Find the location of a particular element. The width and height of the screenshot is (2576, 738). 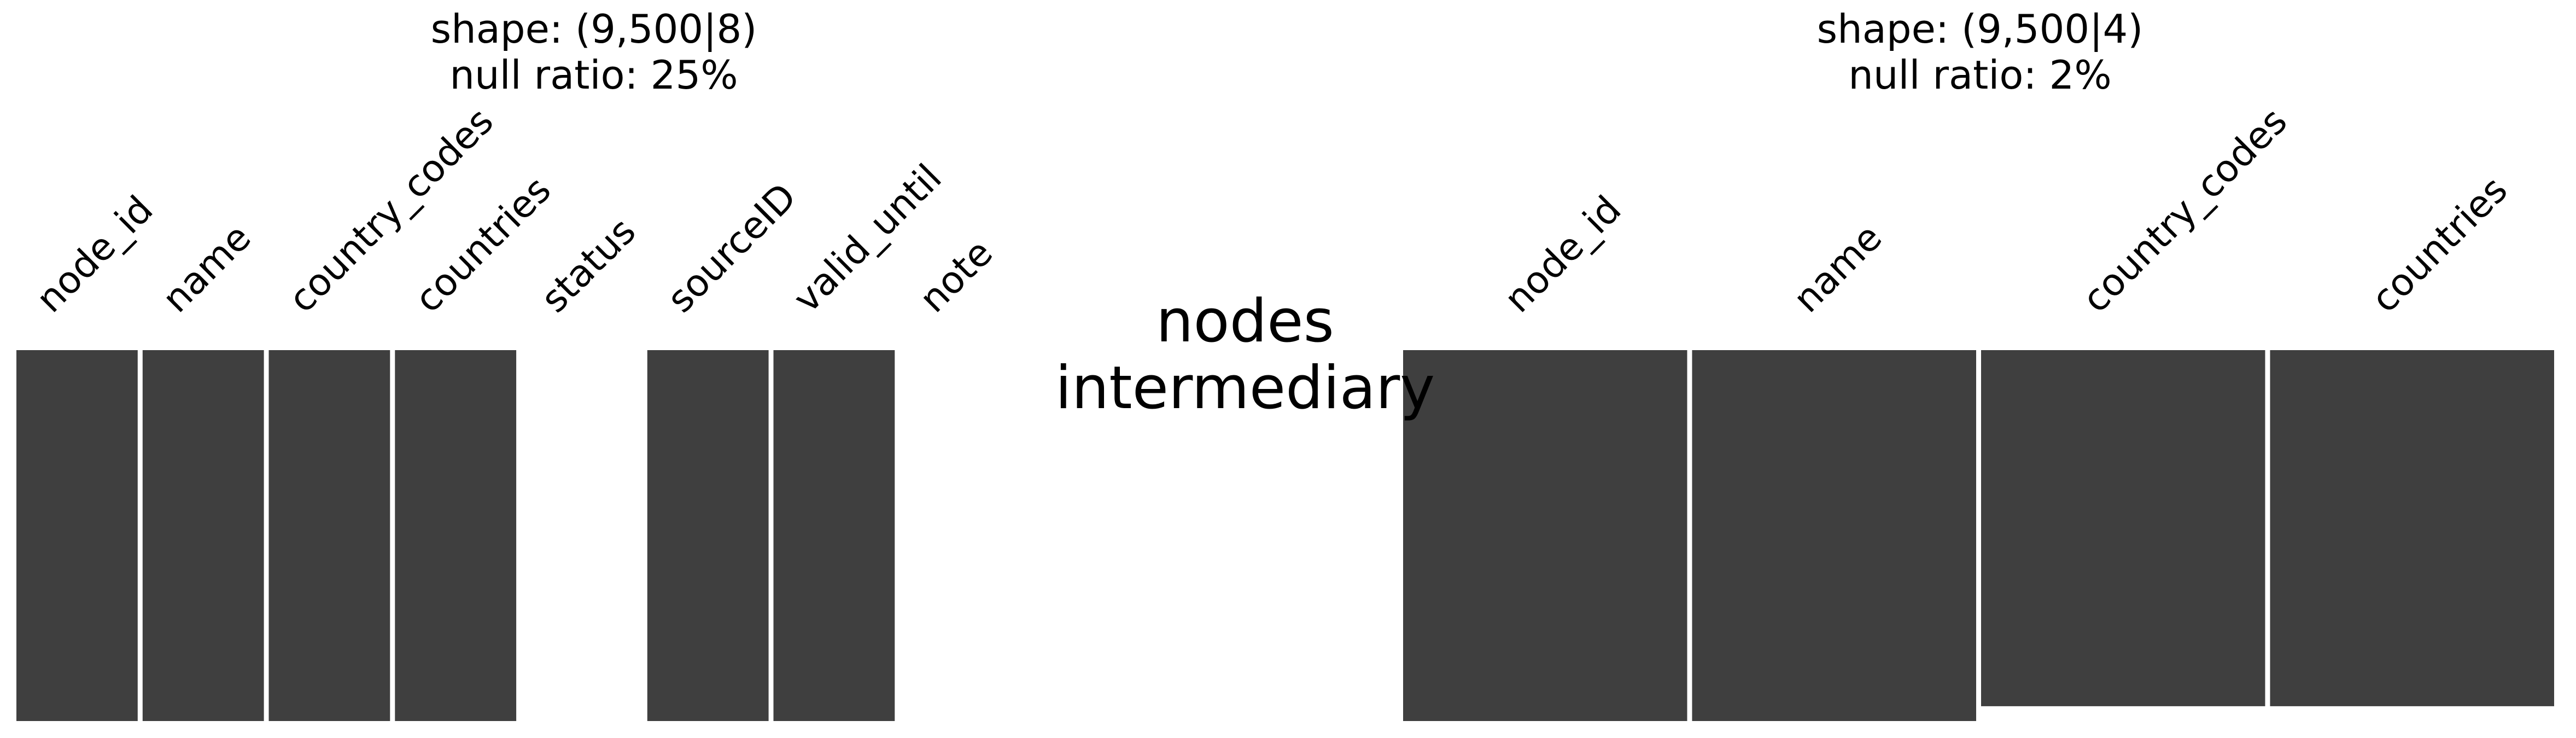

right-column-bar-country-codes is located at coordinates (2123, 528).